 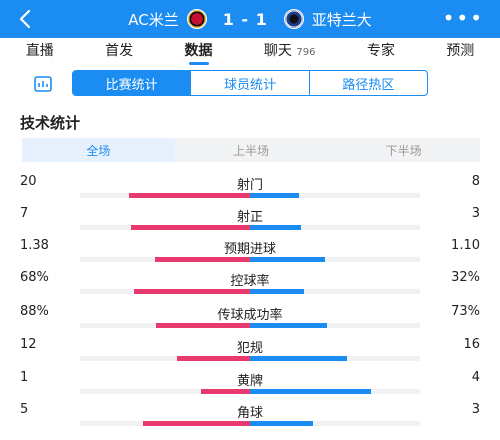 I want to click on stat-home-value: 5, so click(x=24, y=409).